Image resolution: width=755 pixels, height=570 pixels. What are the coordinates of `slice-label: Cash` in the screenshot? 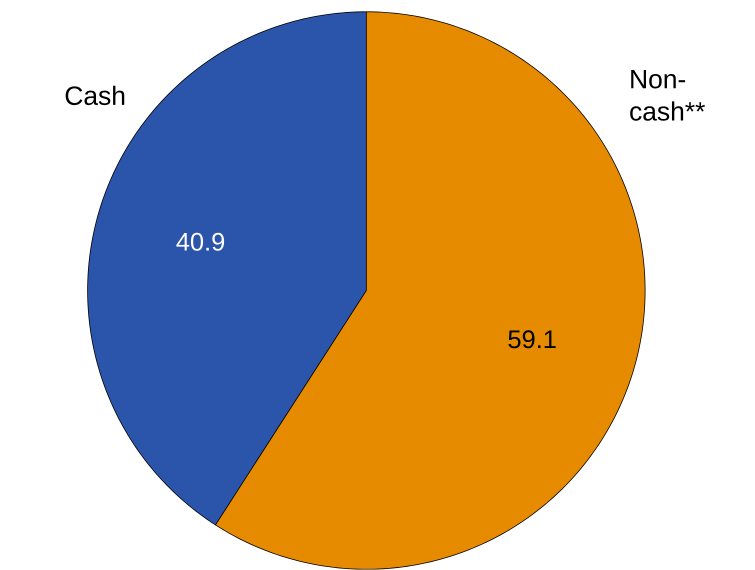 It's located at (95, 96).